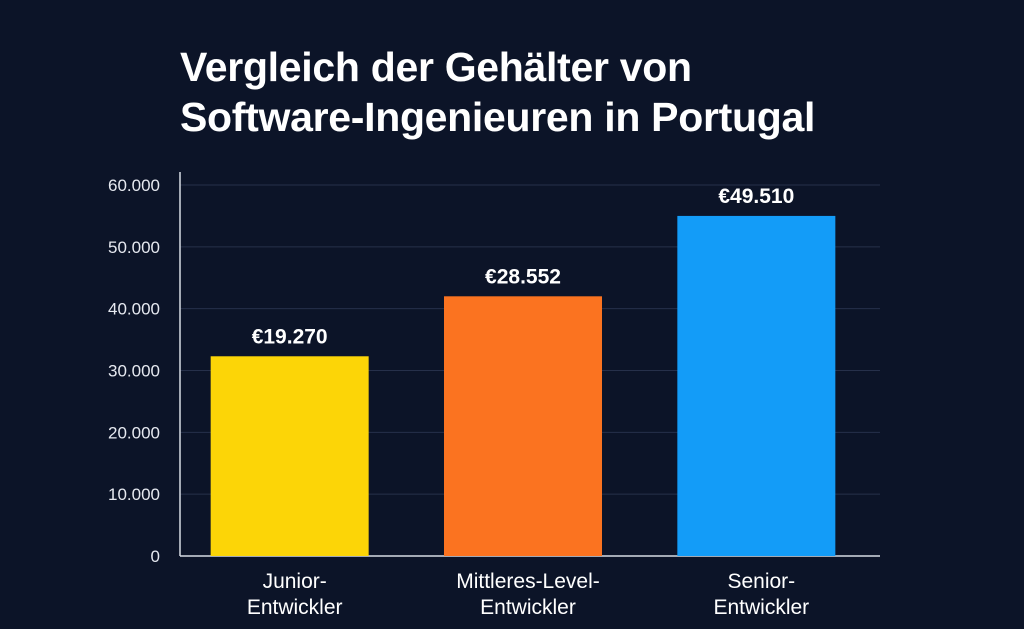 The width and height of the screenshot is (1024, 629). What do you see at coordinates (436, 67) in the screenshot?
I see `chart-title-line-1: Vergleich der Gehälter von` at bounding box center [436, 67].